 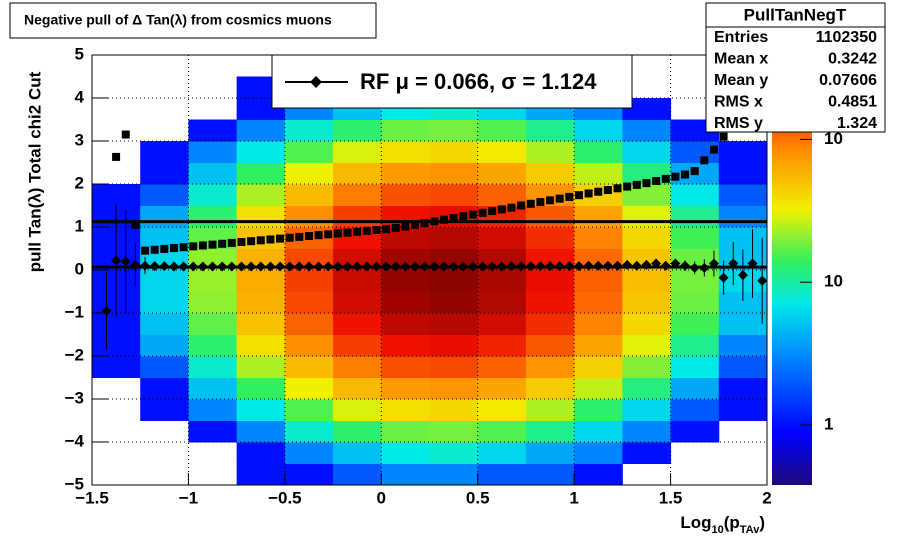 I want to click on y-axis-label: pull Tan(λ) Total chi2 Cut, so click(x=34, y=171).